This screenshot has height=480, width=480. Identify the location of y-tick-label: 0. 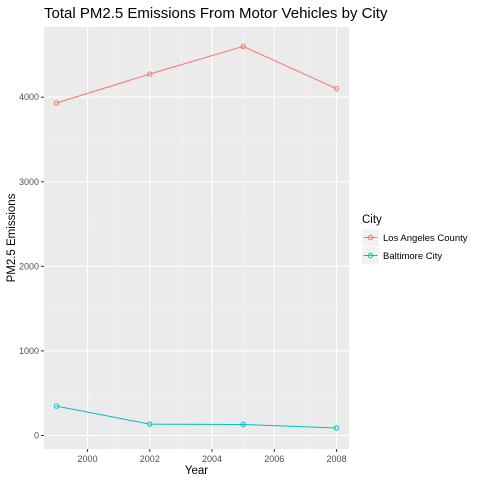
(36, 435).